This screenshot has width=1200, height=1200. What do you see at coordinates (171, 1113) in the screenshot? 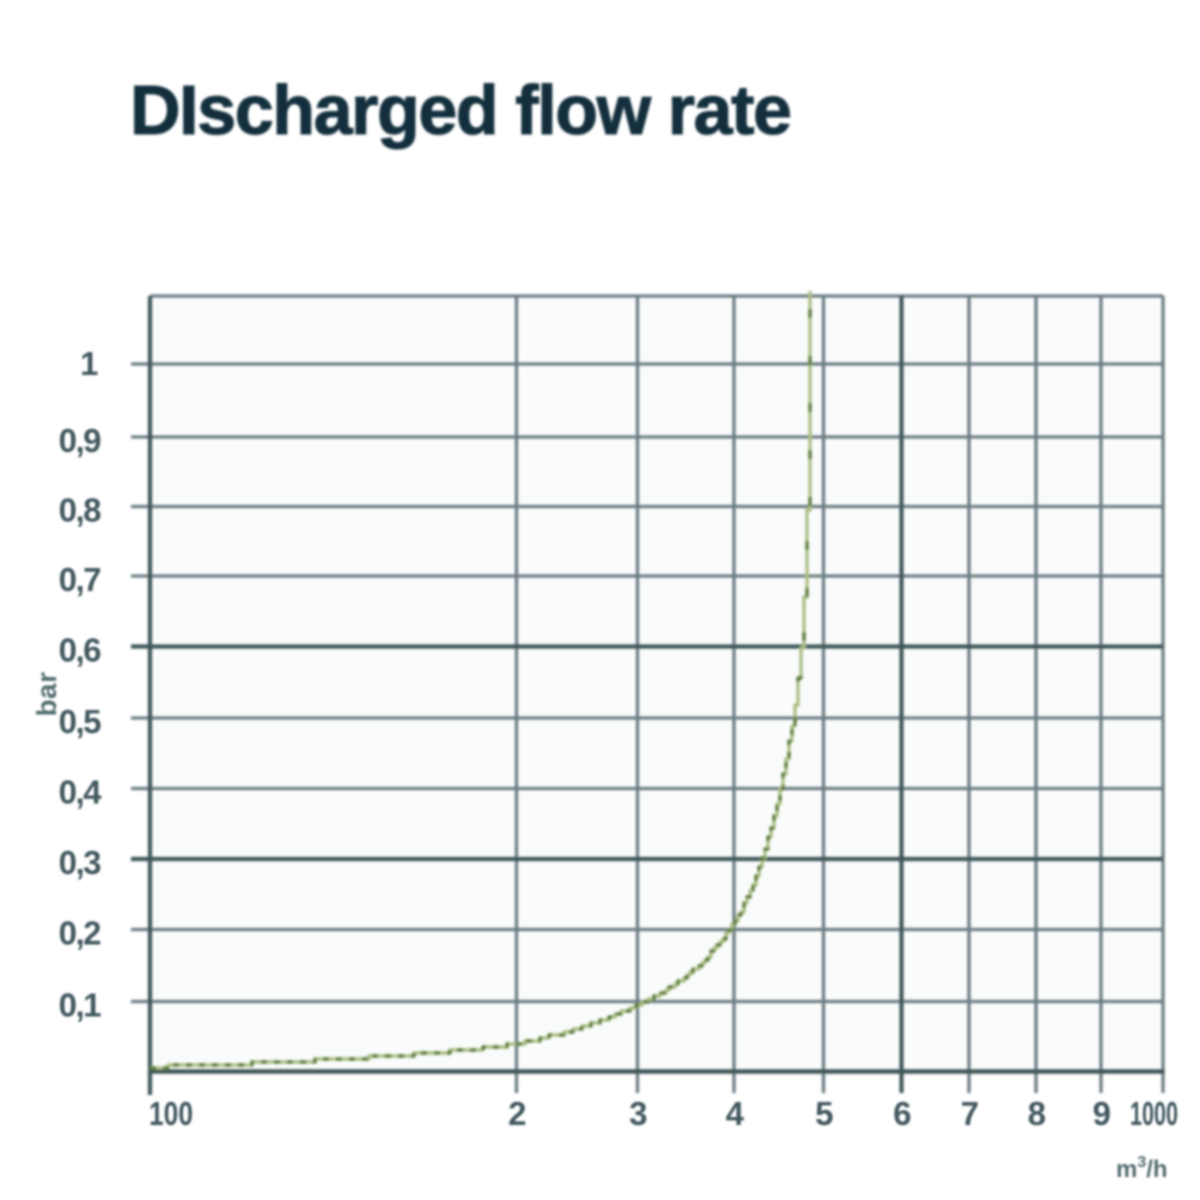
I see `svg-text: 100` at bounding box center [171, 1113].